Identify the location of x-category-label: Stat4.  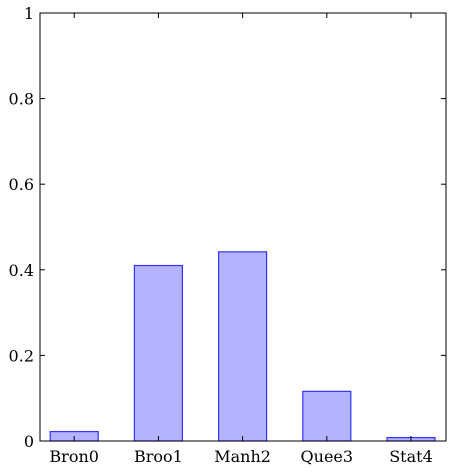
(411, 456).